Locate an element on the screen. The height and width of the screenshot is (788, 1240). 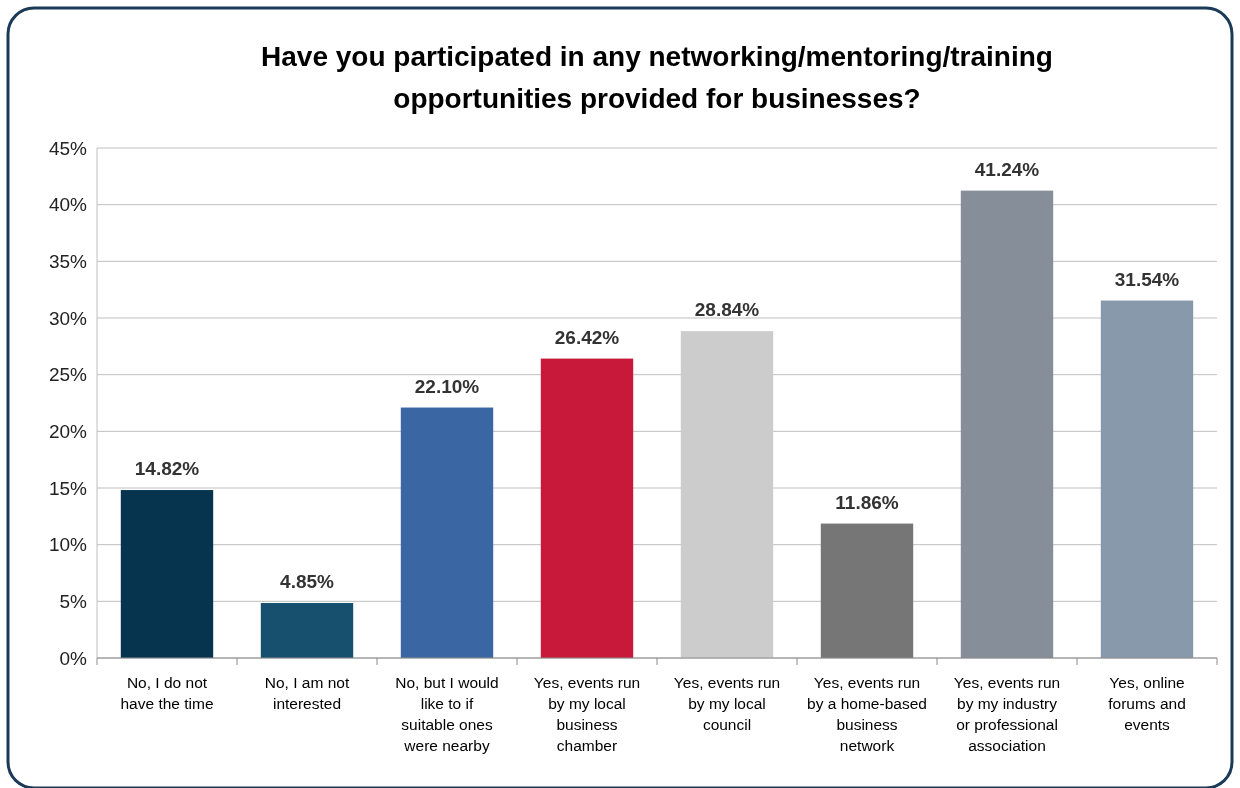
x-tick-label: Yes, online forums and events is located at coordinates (1147, 703).